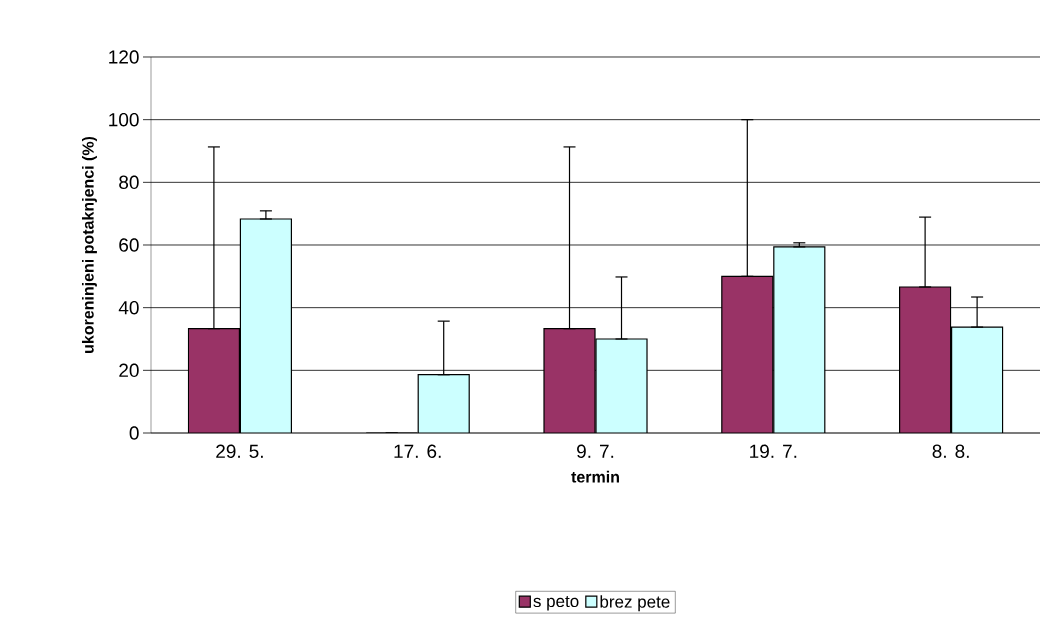 The image size is (1046, 621). Describe the element at coordinates (417, 451) in the screenshot. I see `x-tick-label: 17. 6.` at that location.